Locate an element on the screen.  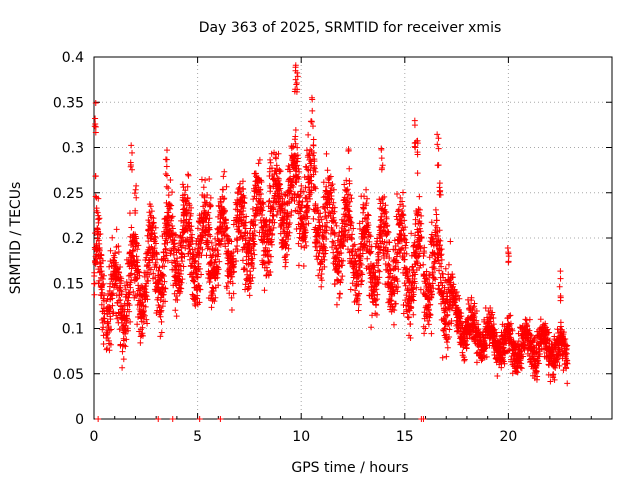
y-tick-label: 0.1 is located at coordinates (73, 330).